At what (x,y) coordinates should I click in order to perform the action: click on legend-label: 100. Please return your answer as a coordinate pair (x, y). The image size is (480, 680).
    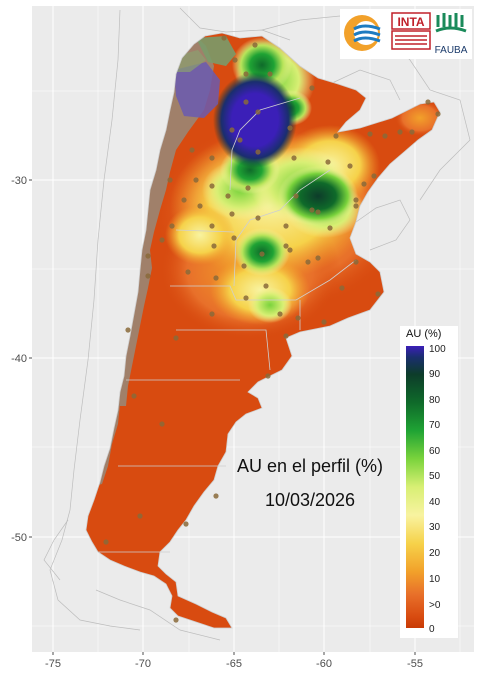
    Looking at the image, I should click on (437, 349).